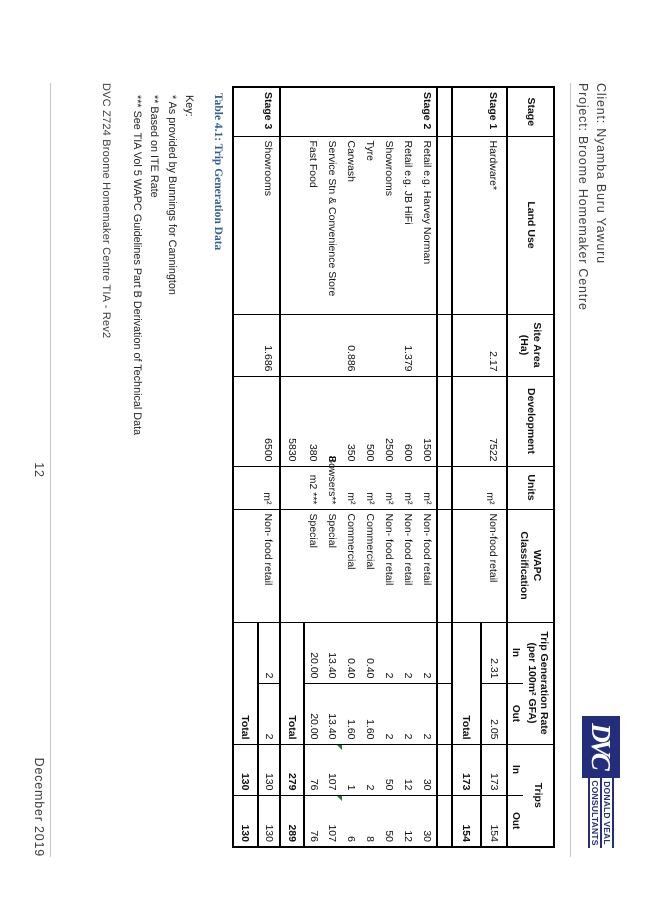 Image resolution: width=653 pixels, height=924 pixels. Describe the element at coordinates (494, 821) in the screenshot. I see `trips-out-cell: 154` at that location.